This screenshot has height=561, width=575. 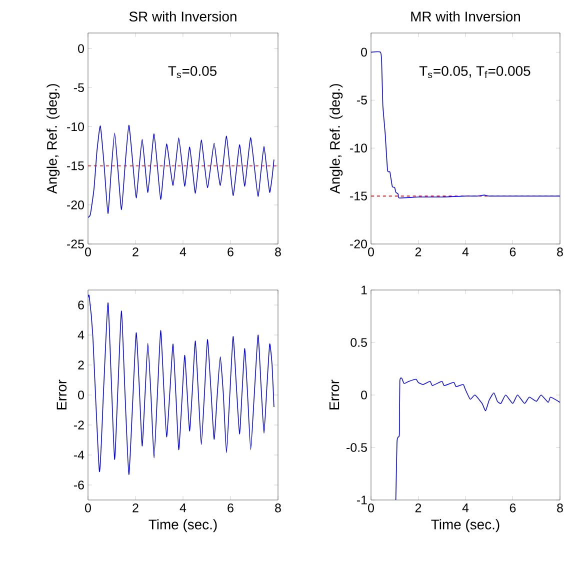 What do you see at coordinates (81, 365) in the screenshot?
I see `y-tick-label: 2` at bounding box center [81, 365].